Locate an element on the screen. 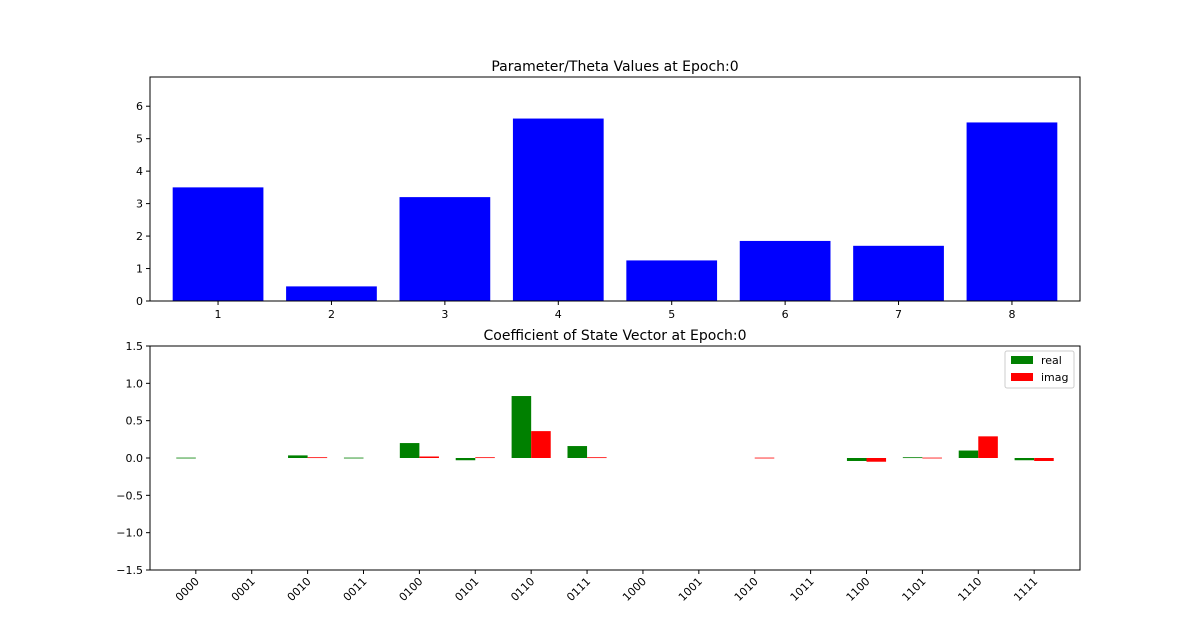 The height and width of the screenshot is (640, 1200). state-x-tick-label: 0010 is located at coordinates (299, 589).